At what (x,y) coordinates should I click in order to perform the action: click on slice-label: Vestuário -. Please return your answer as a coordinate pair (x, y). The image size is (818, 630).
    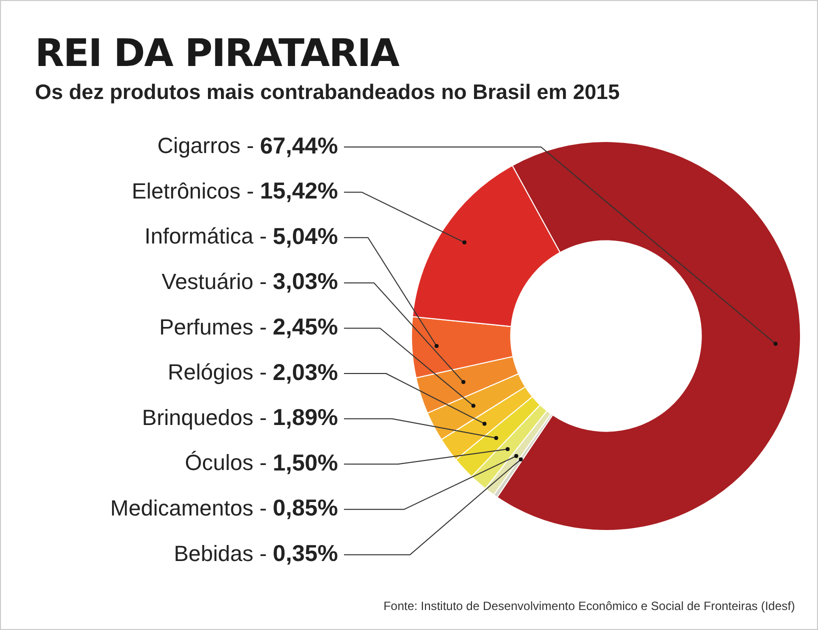
    Looking at the image, I should click on (214, 281).